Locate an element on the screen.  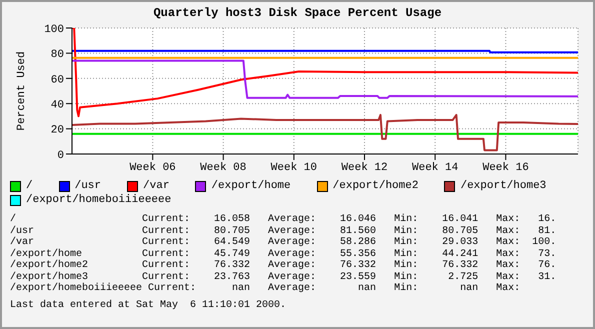
x-tick-label: Week 14 is located at coordinates (435, 168).